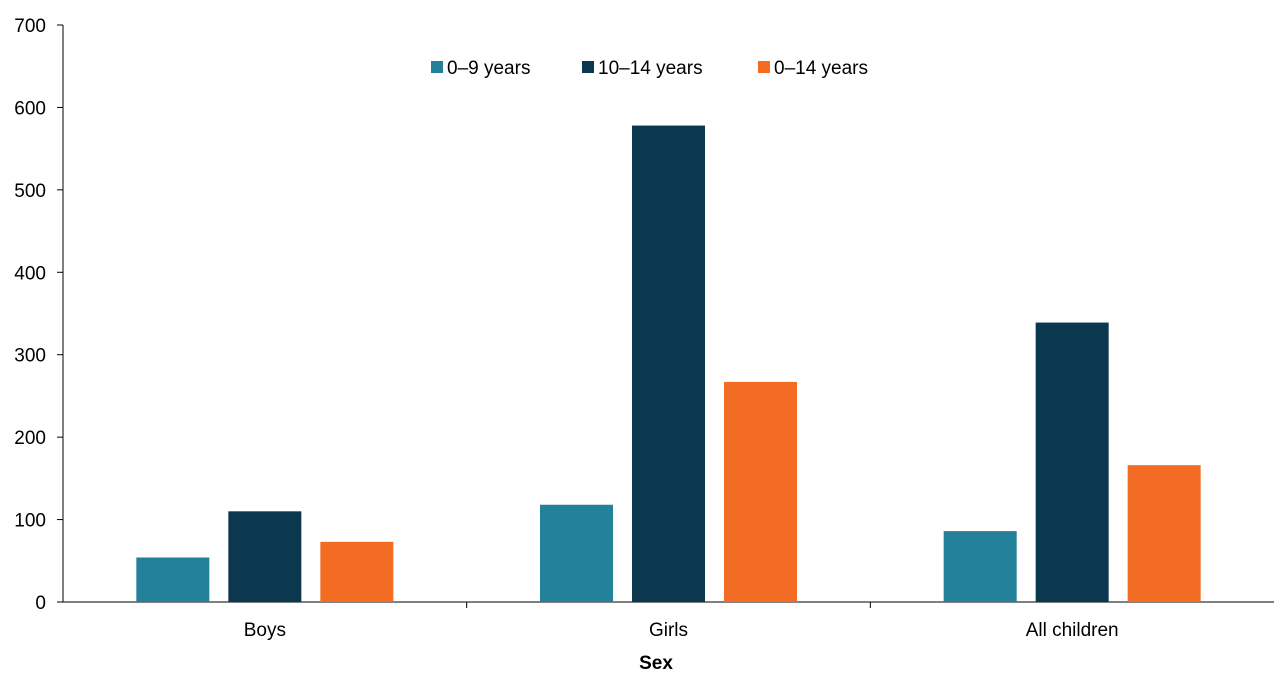  I want to click on y-tick-label: 300, so click(30, 356).